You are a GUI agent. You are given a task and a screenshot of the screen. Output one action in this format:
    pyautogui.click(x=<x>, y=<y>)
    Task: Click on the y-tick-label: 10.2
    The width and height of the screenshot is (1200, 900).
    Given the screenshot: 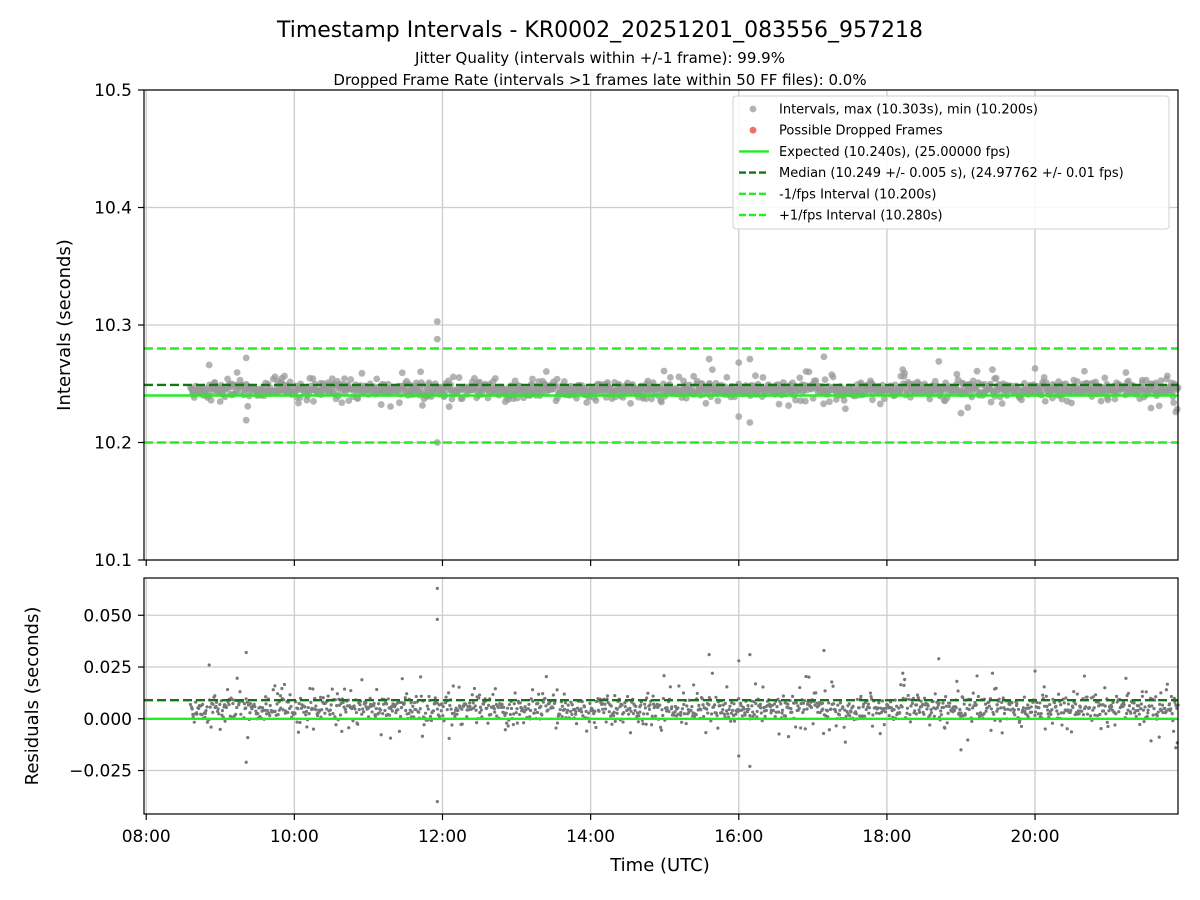 What is the action you would take?
    pyautogui.click(x=113, y=444)
    